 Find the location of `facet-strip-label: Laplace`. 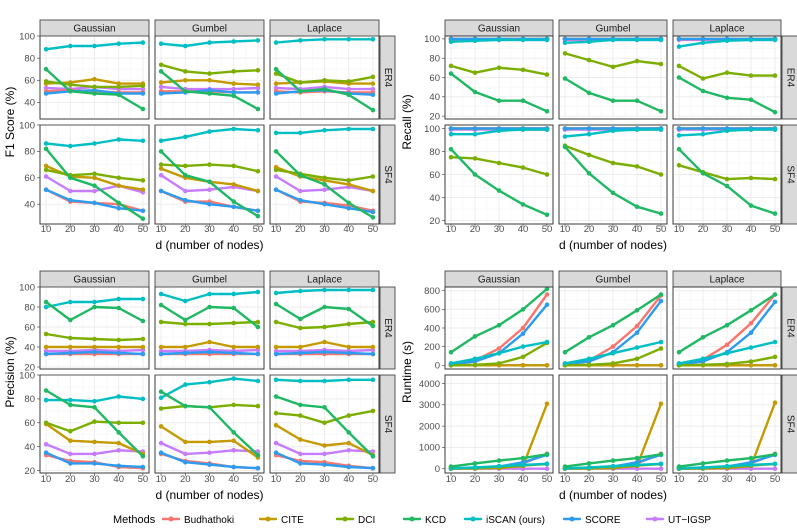

facet-strip-label: Laplace is located at coordinates (726, 280).